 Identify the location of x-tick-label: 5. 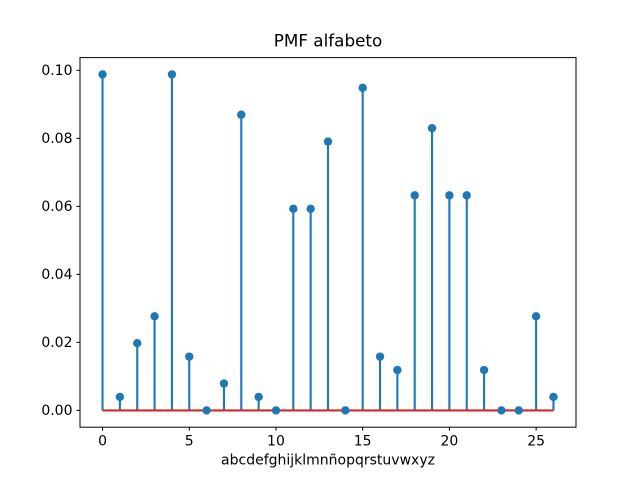
(189, 442).